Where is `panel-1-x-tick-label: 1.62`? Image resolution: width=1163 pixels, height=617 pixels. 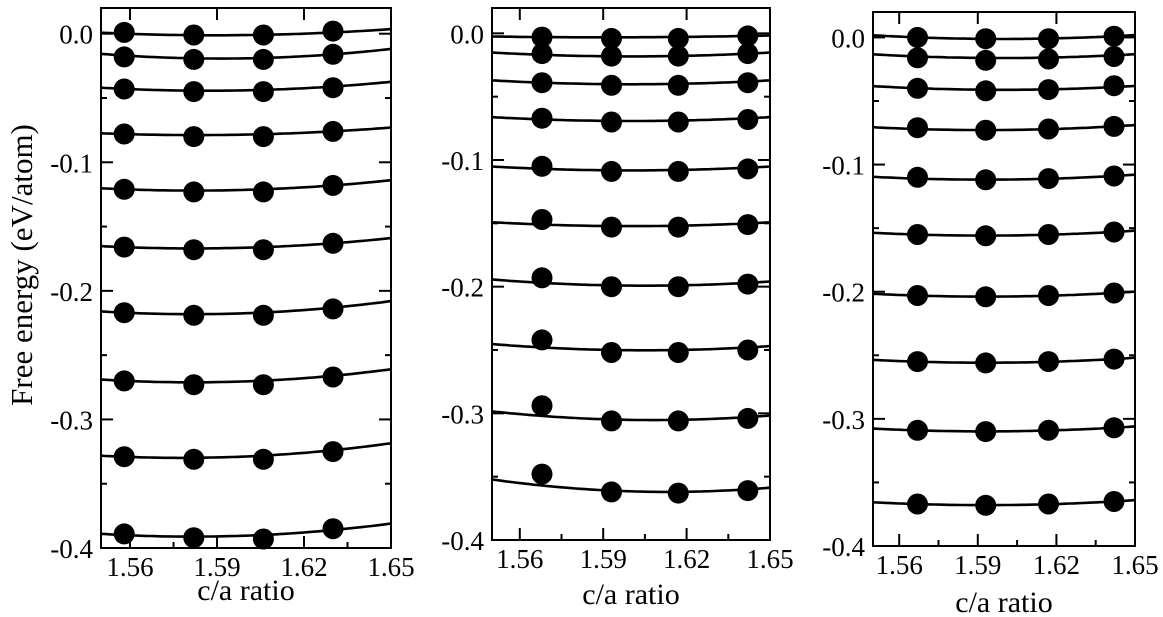 panel-1-x-tick-label: 1.62 is located at coordinates (303, 567).